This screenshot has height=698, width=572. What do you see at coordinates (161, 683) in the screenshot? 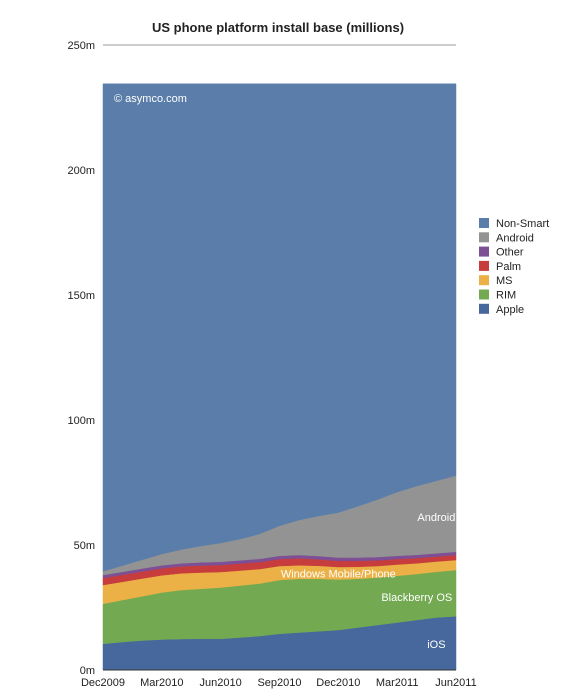
I see `x-tick-label: Mar2010` at bounding box center [161, 683].